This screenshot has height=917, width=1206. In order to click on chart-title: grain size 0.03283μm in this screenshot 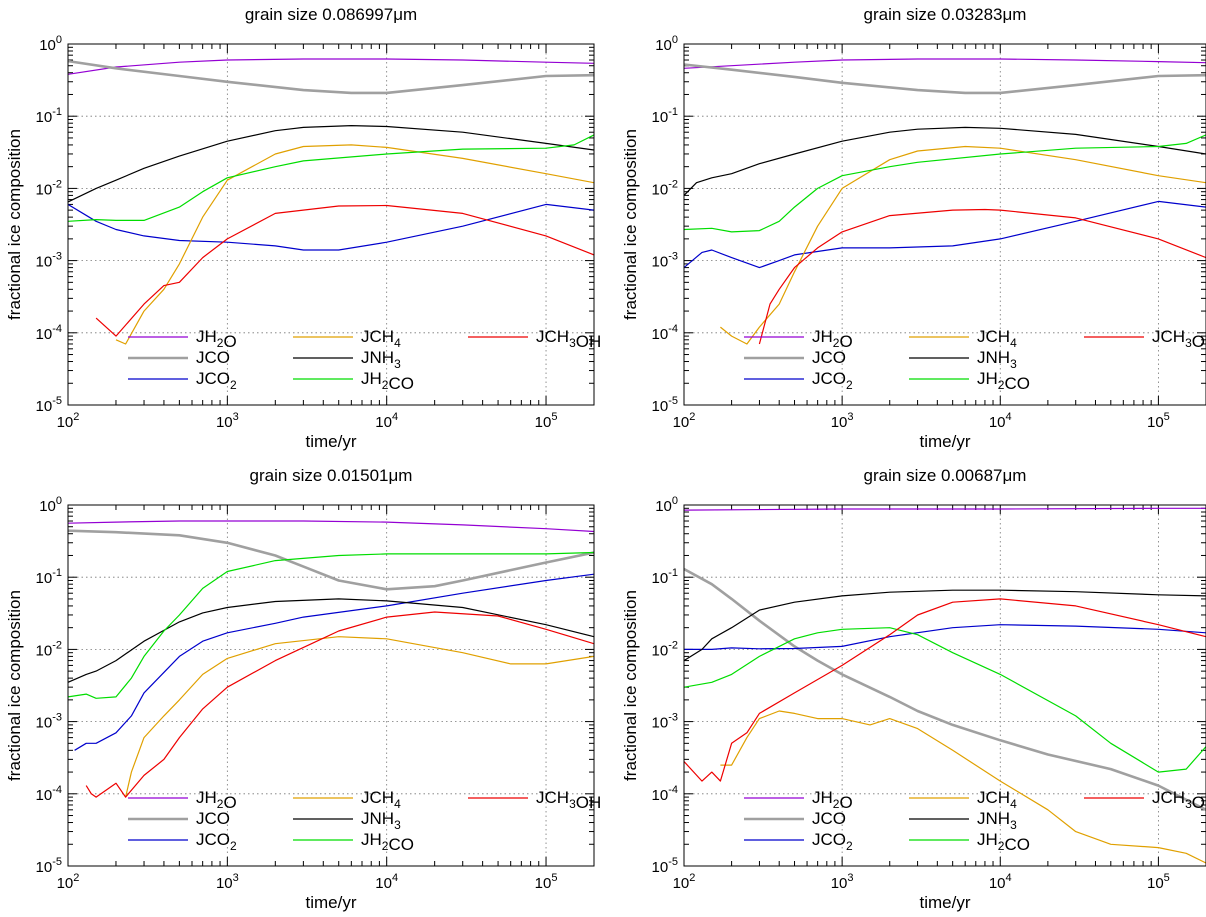, I will do `click(945, 14)`.